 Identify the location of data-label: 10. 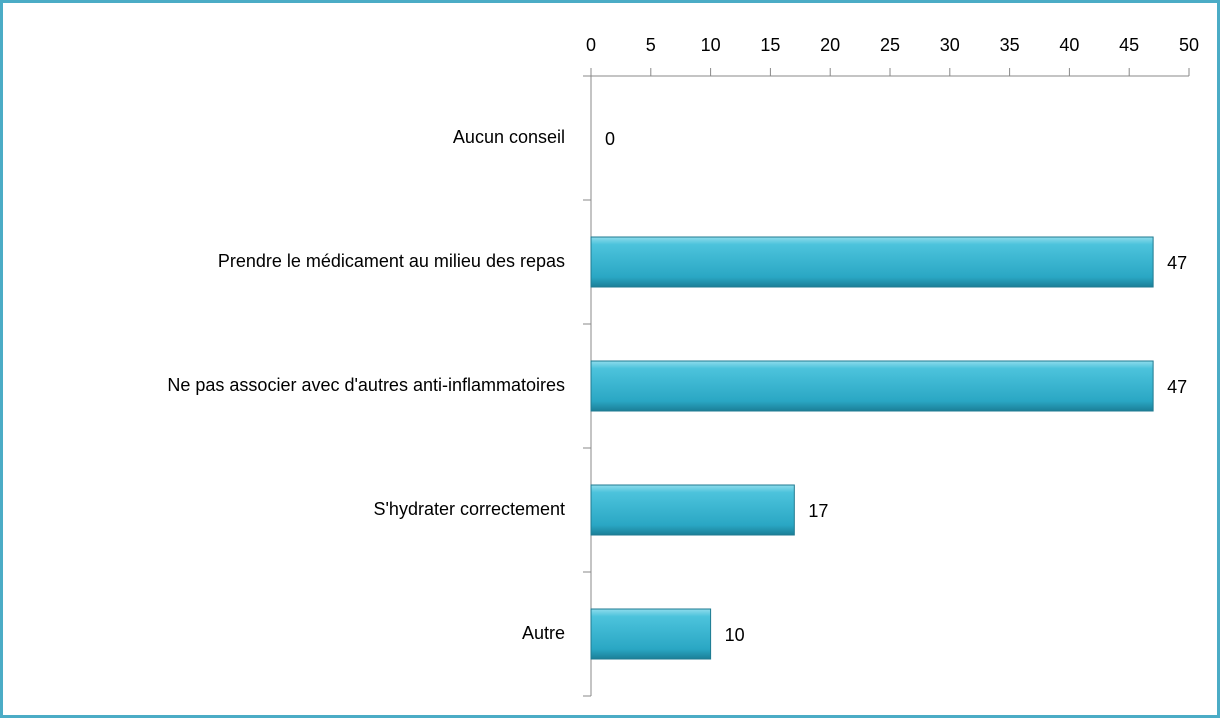
(735, 635).